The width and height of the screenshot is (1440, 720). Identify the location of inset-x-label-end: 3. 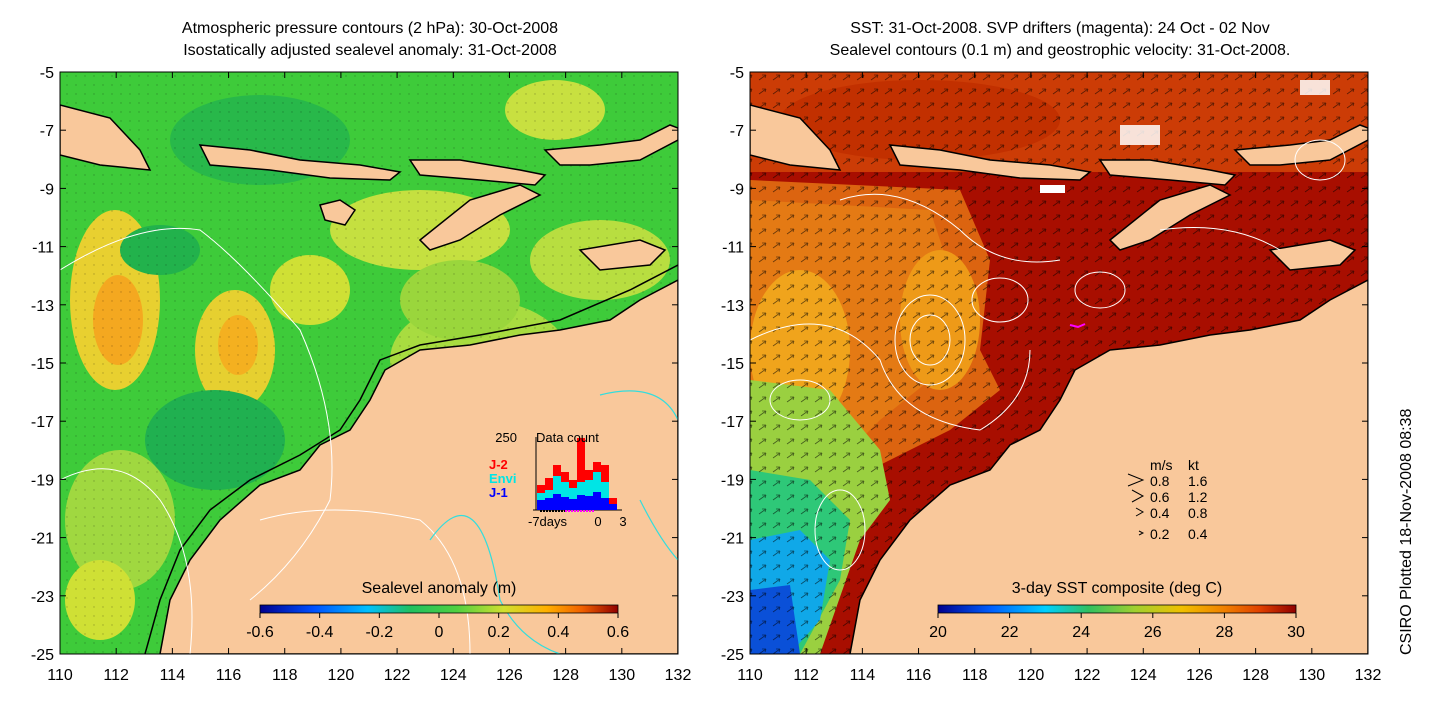
(622, 521).